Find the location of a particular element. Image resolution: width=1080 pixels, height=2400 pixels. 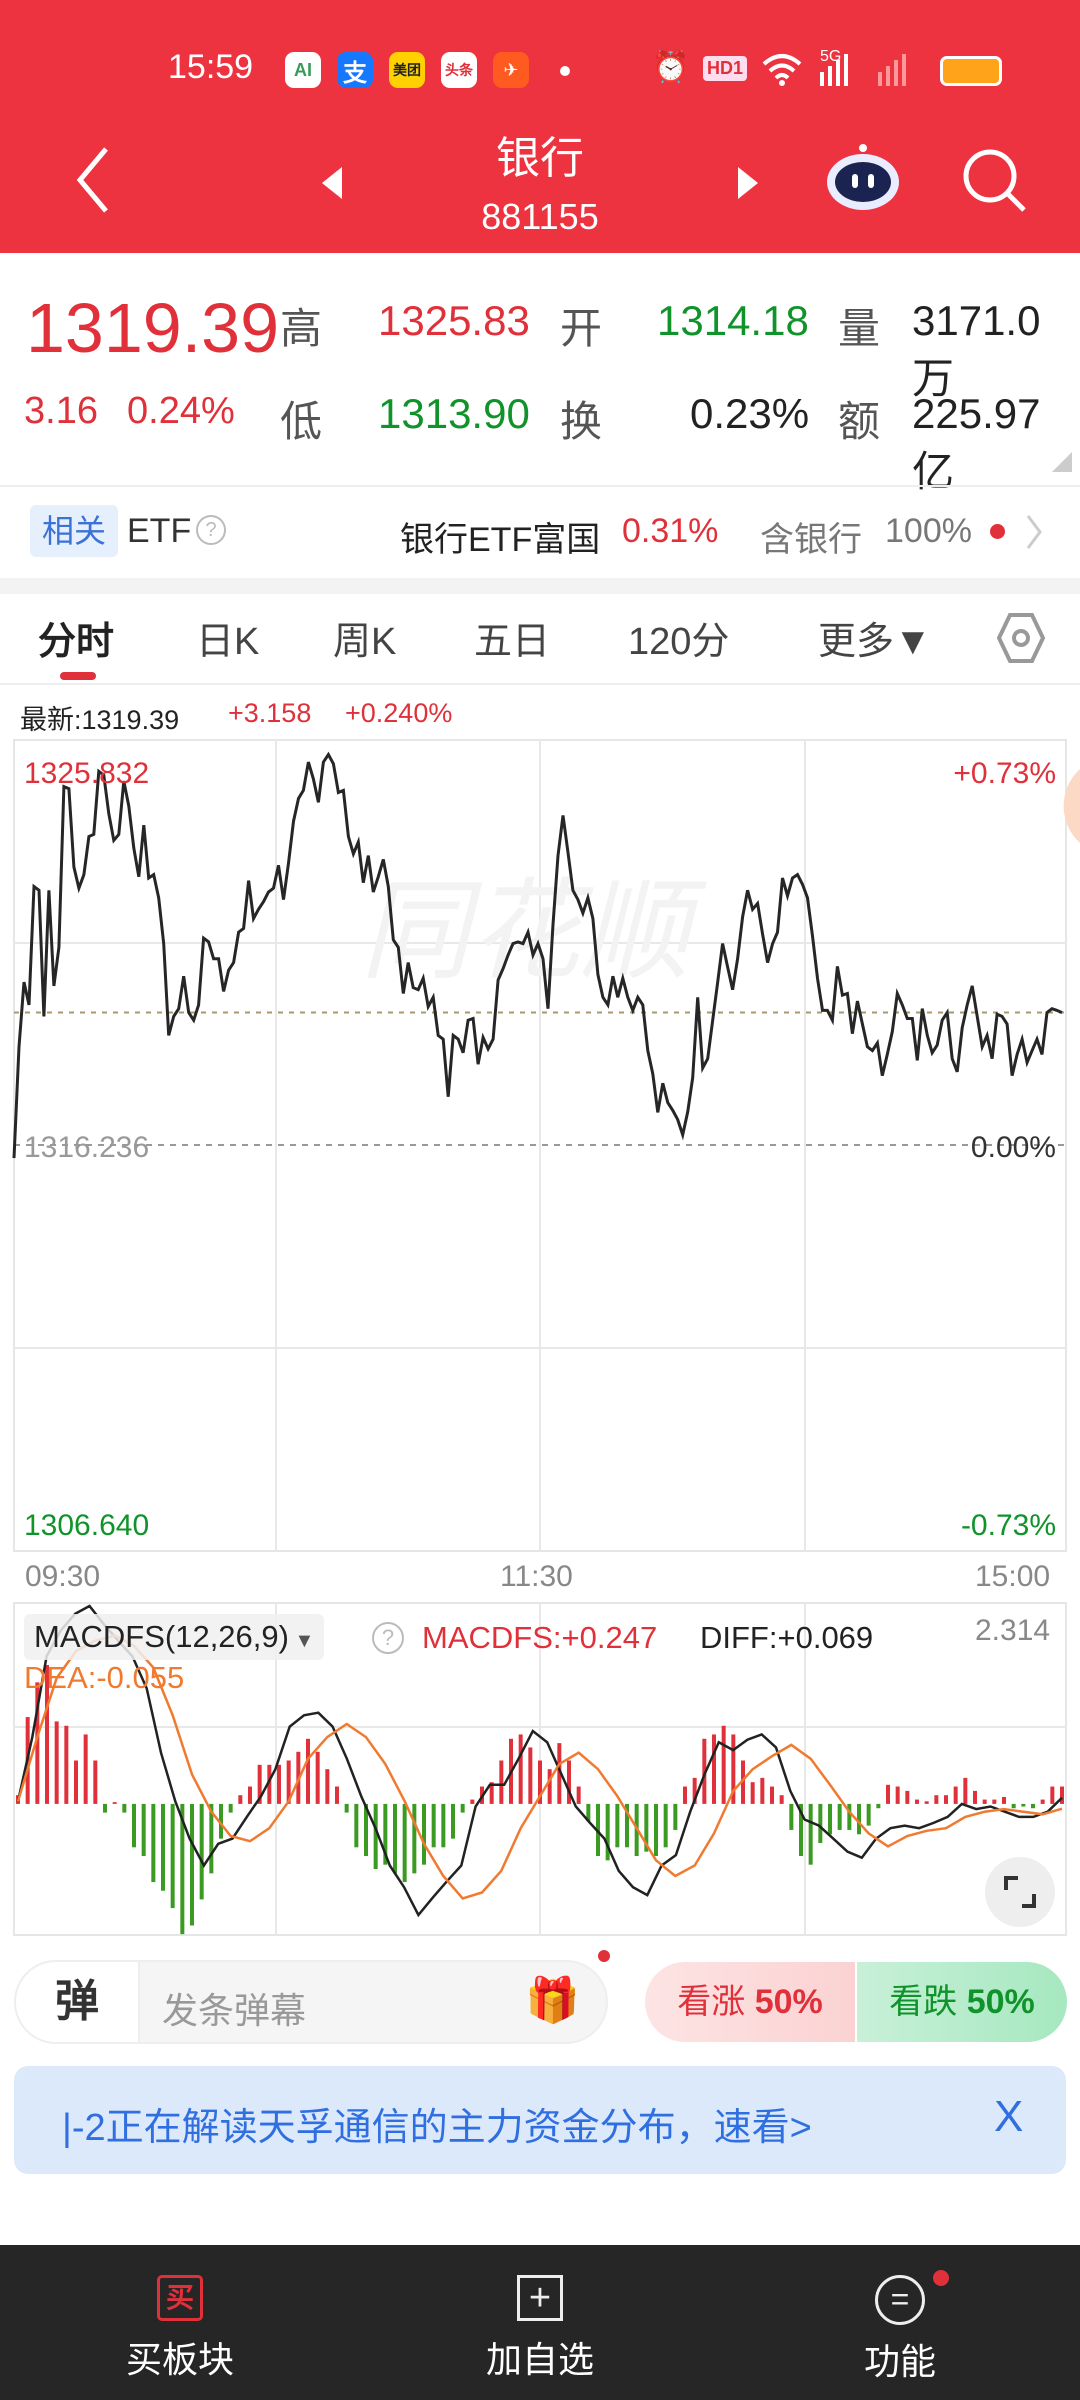

tab-intraday: 分时 is located at coordinates (76, 642).